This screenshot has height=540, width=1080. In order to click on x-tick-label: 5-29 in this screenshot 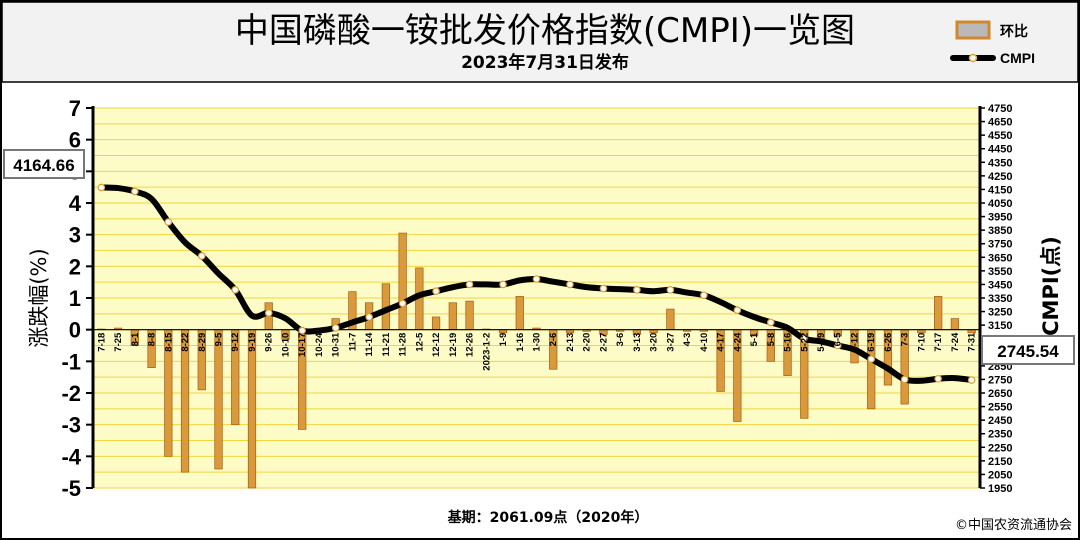, I will do `click(821, 342)`.